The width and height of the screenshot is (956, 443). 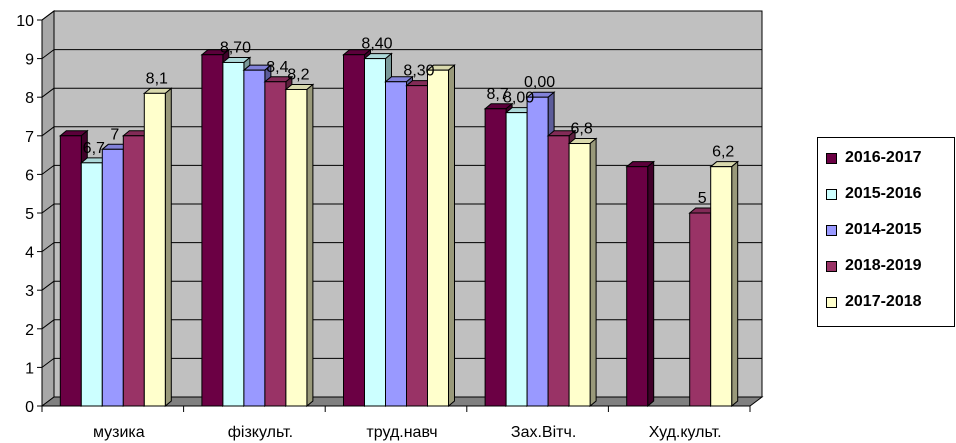 I want to click on y-tick-label: 6, so click(x=29, y=175).